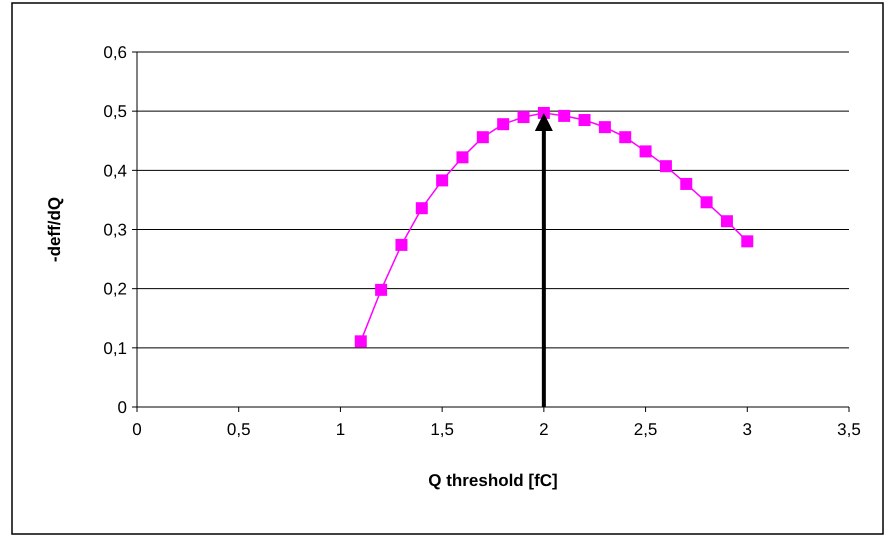 This screenshot has height=536, width=885. Describe the element at coordinates (341, 429) in the screenshot. I see `x-tick-label: 1` at that location.